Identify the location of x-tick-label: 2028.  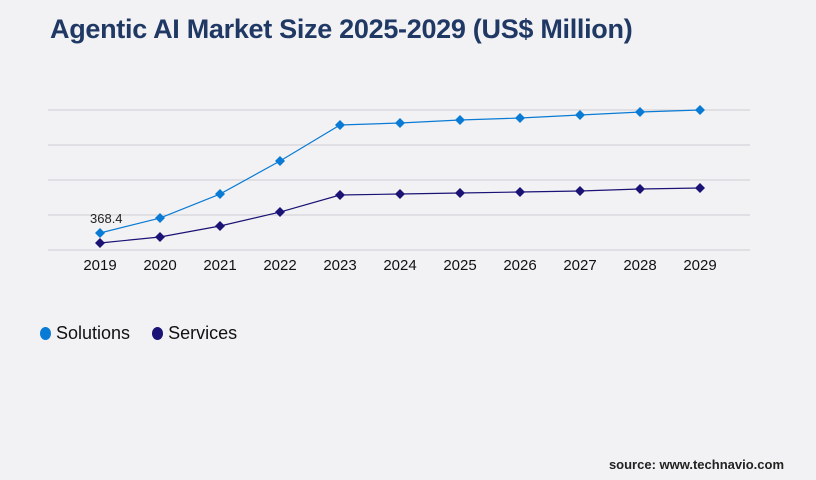
(639, 265).